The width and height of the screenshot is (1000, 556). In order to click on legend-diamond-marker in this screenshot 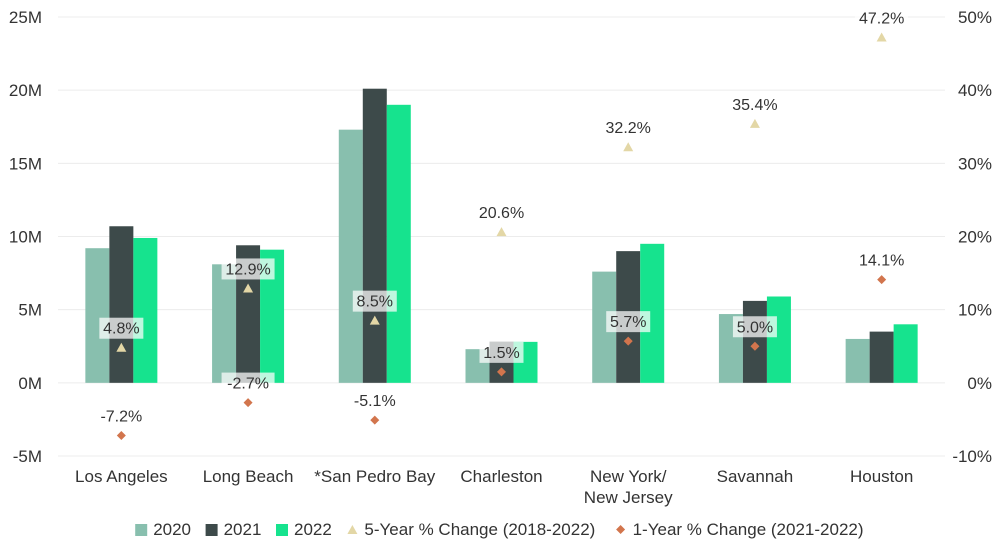, I will do `click(621, 529)`.